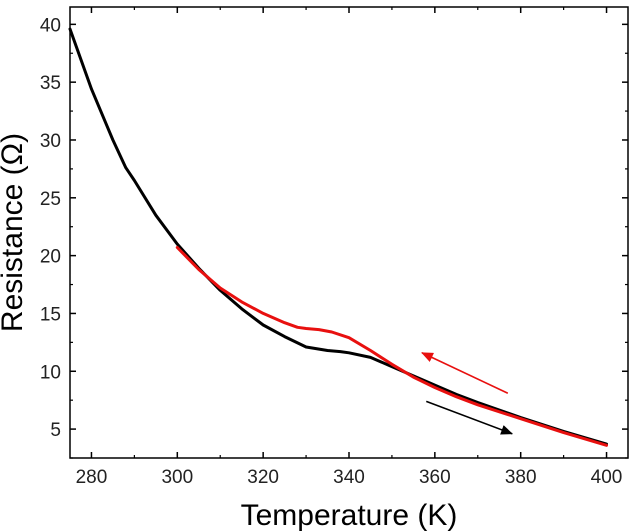 The image size is (640, 531). What do you see at coordinates (92, 477) in the screenshot?
I see `x-tick-label: 280` at bounding box center [92, 477].